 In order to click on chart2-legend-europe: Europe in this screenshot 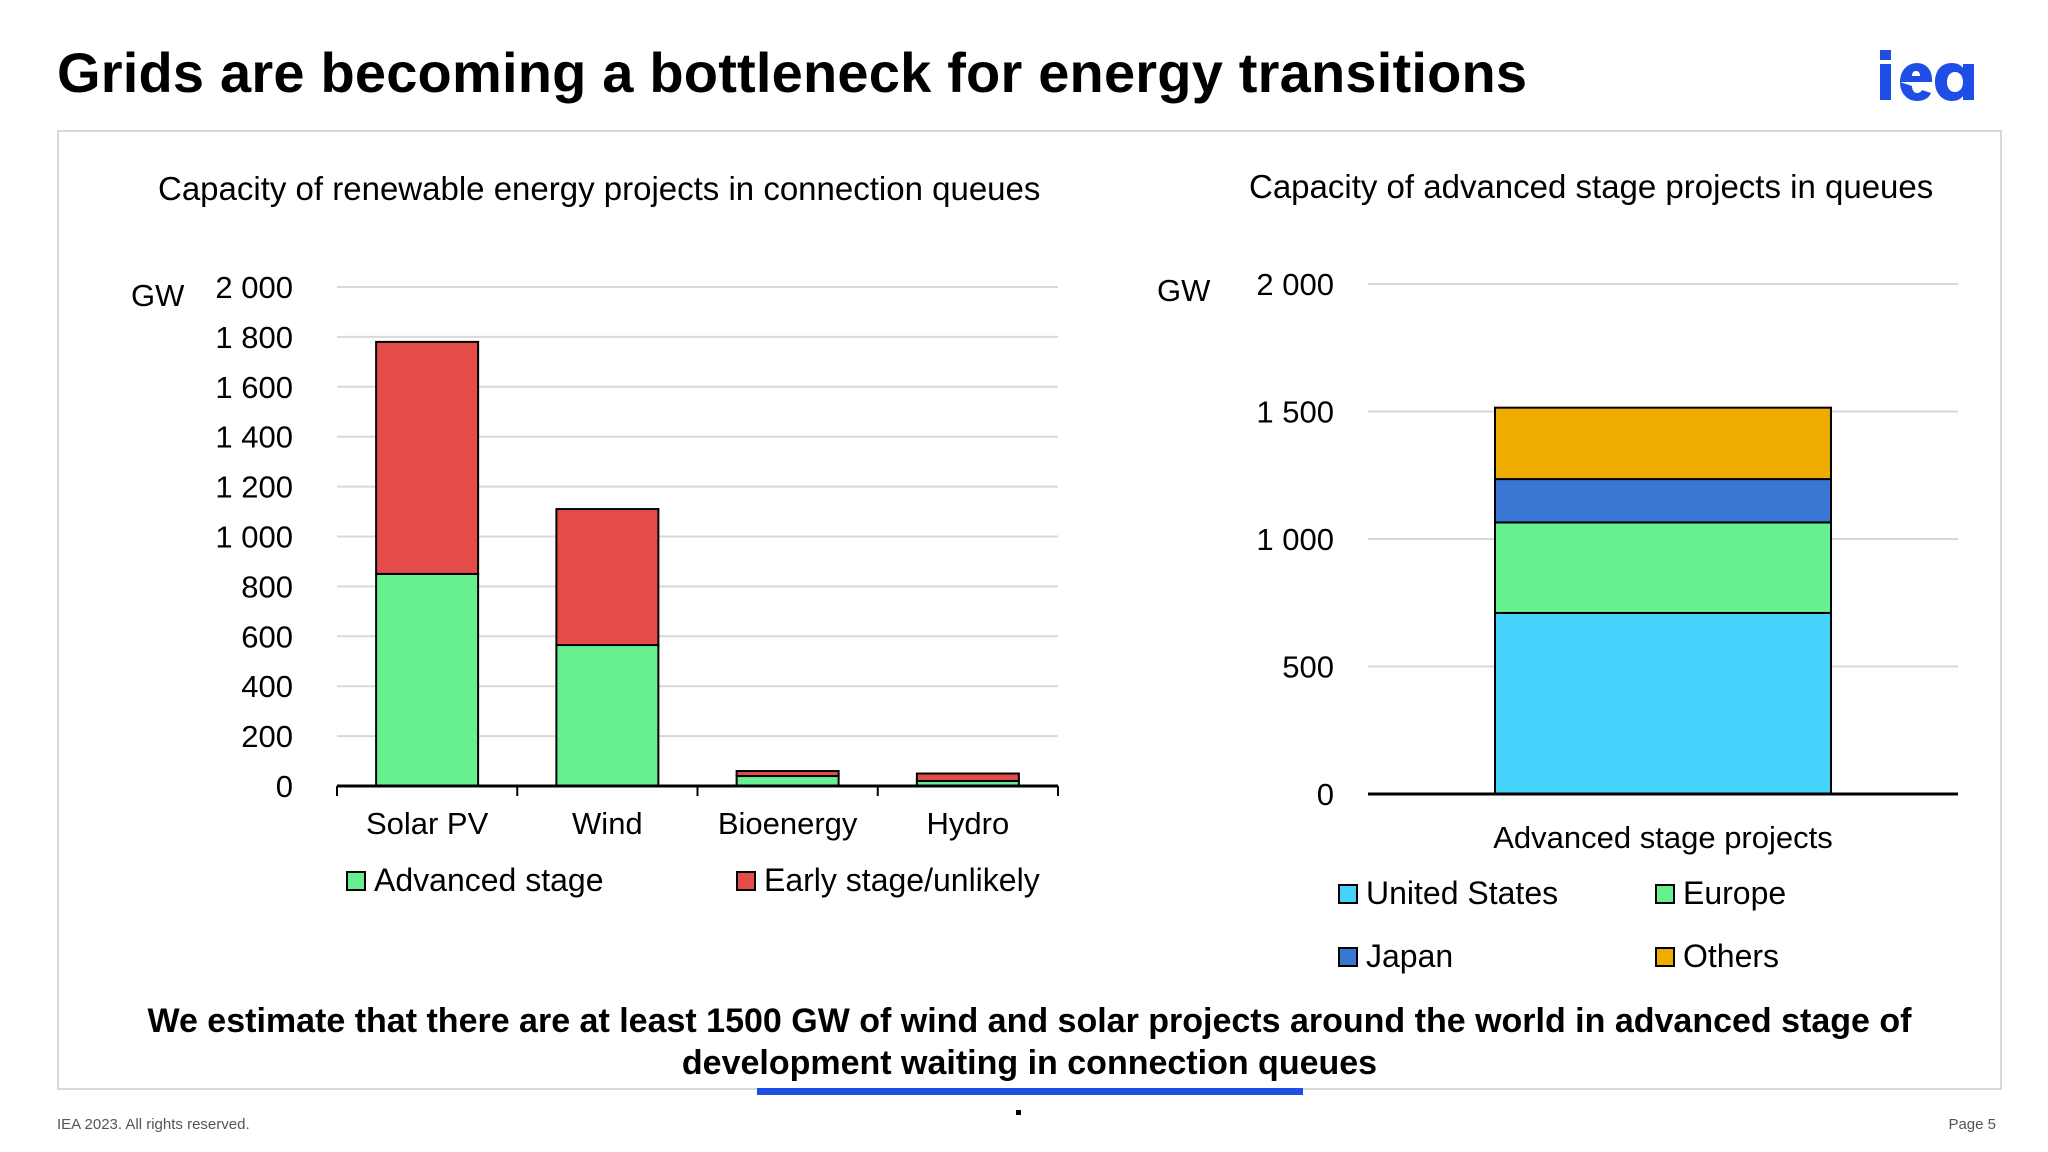, I will do `click(1720, 893)`.